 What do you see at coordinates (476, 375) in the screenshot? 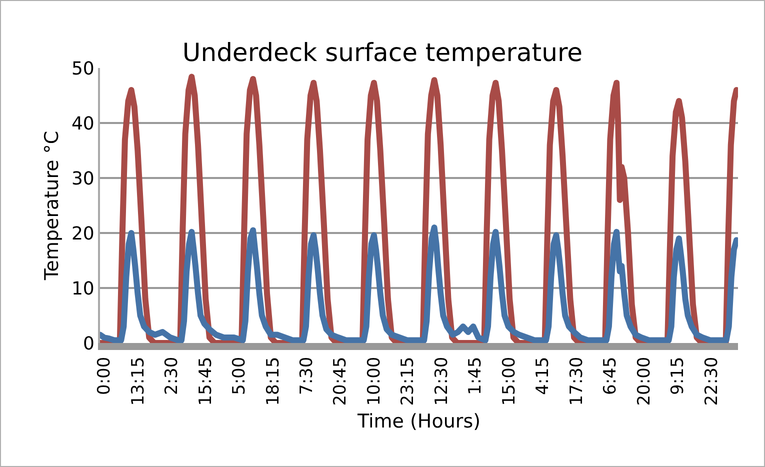
I see `x-tick-label: 1:45` at bounding box center [476, 375].